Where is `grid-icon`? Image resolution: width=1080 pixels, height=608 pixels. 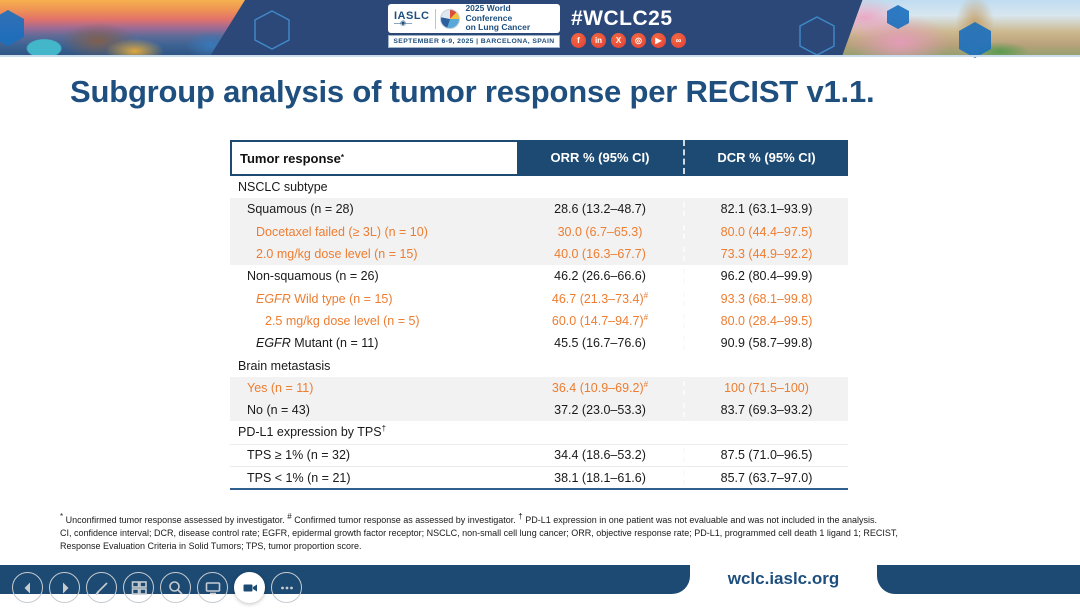 grid-icon is located at coordinates (139, 587).